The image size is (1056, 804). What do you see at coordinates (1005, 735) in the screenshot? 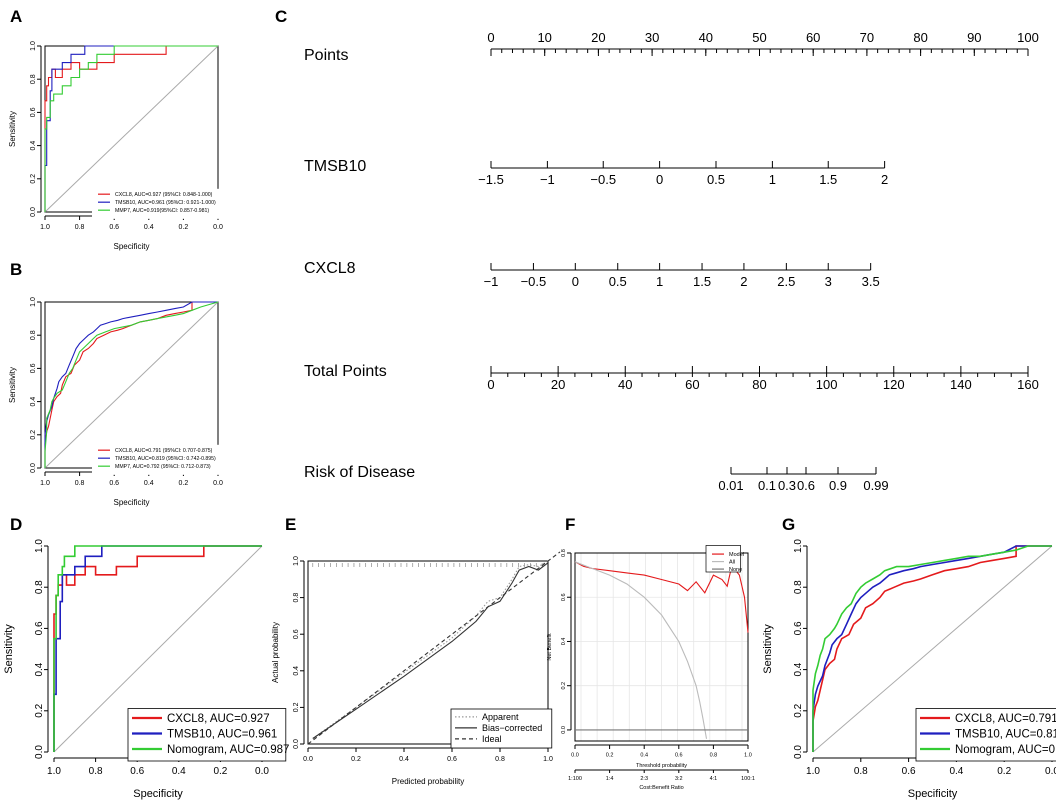
I see `legend-entry: TMSB10, AUC=0.818` at bounding box center [1005, 735].